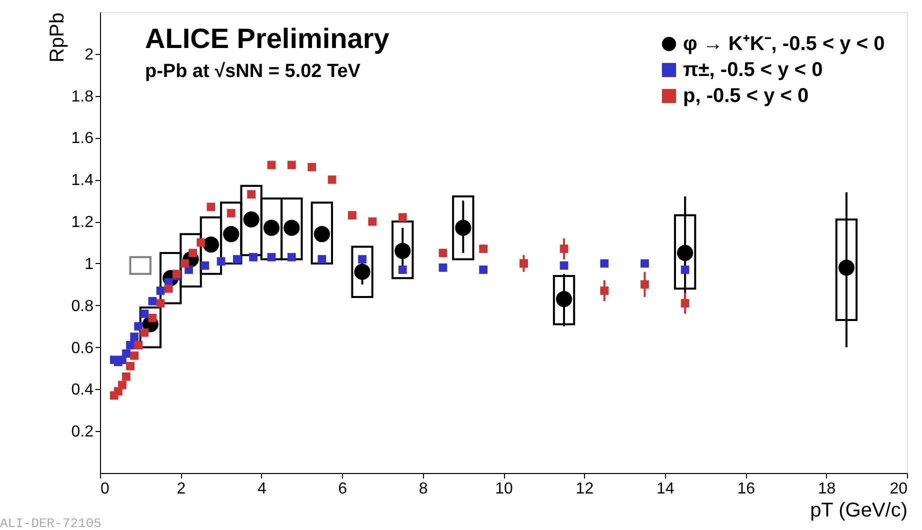 This screenshot has width=922, height=530. I want to click on y-tick-label: 1, so click(89, 264).